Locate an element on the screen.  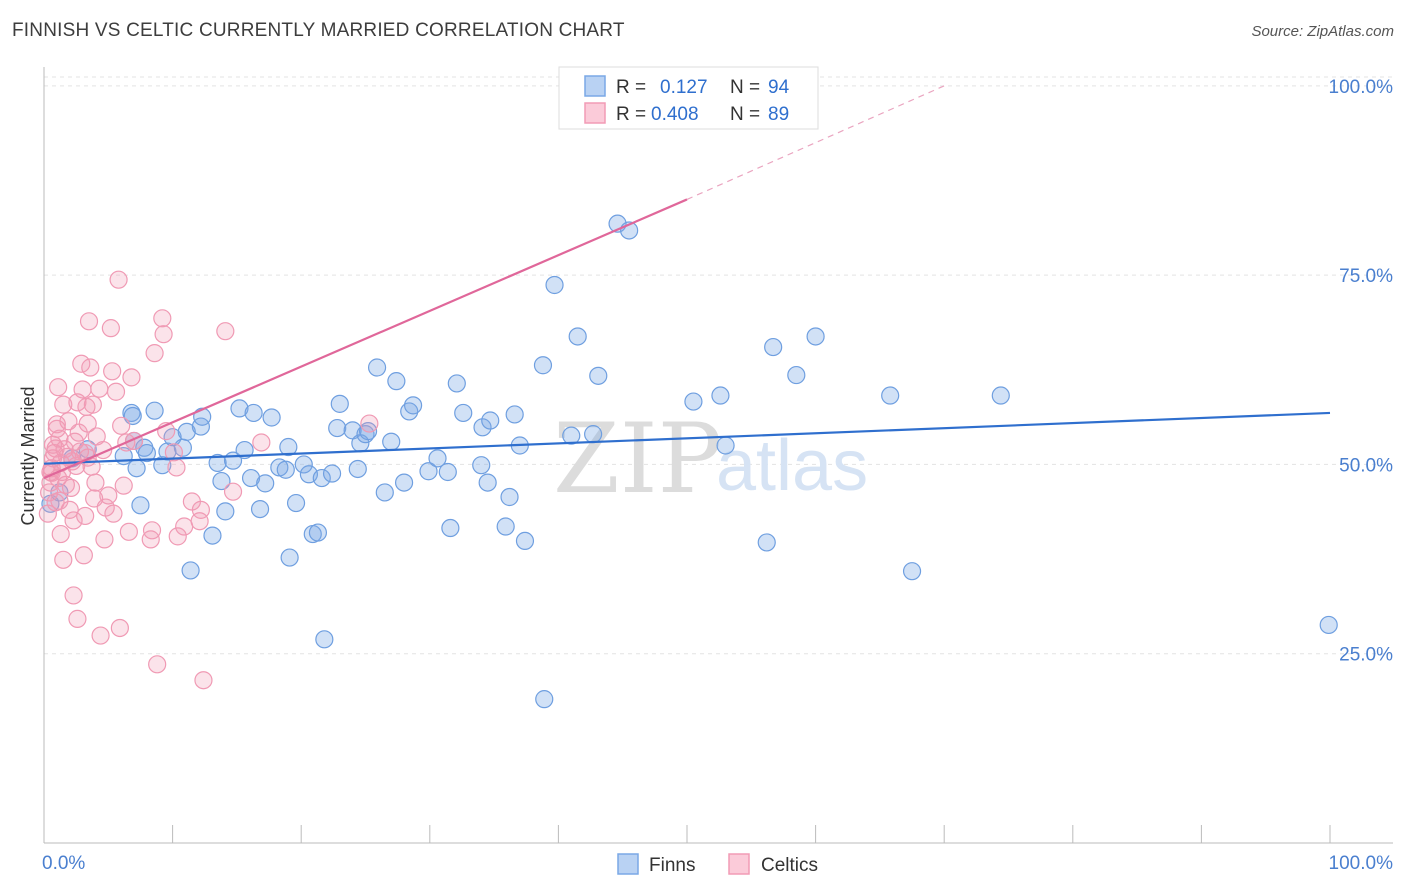
celtics-r-label: R = is located at coordinates (631, 114).